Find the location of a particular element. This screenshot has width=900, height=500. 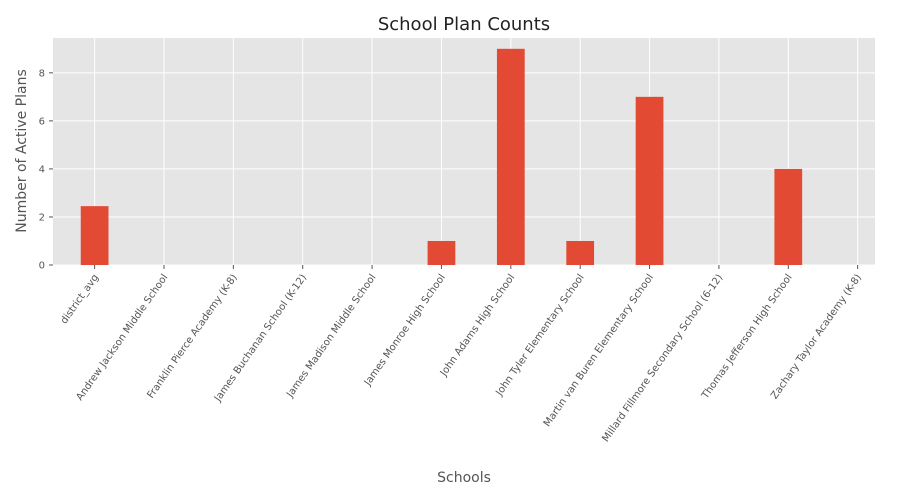

x-tick-label: Millard Fillmore Secondary School (6-12) is located at coordinates (662, 358).